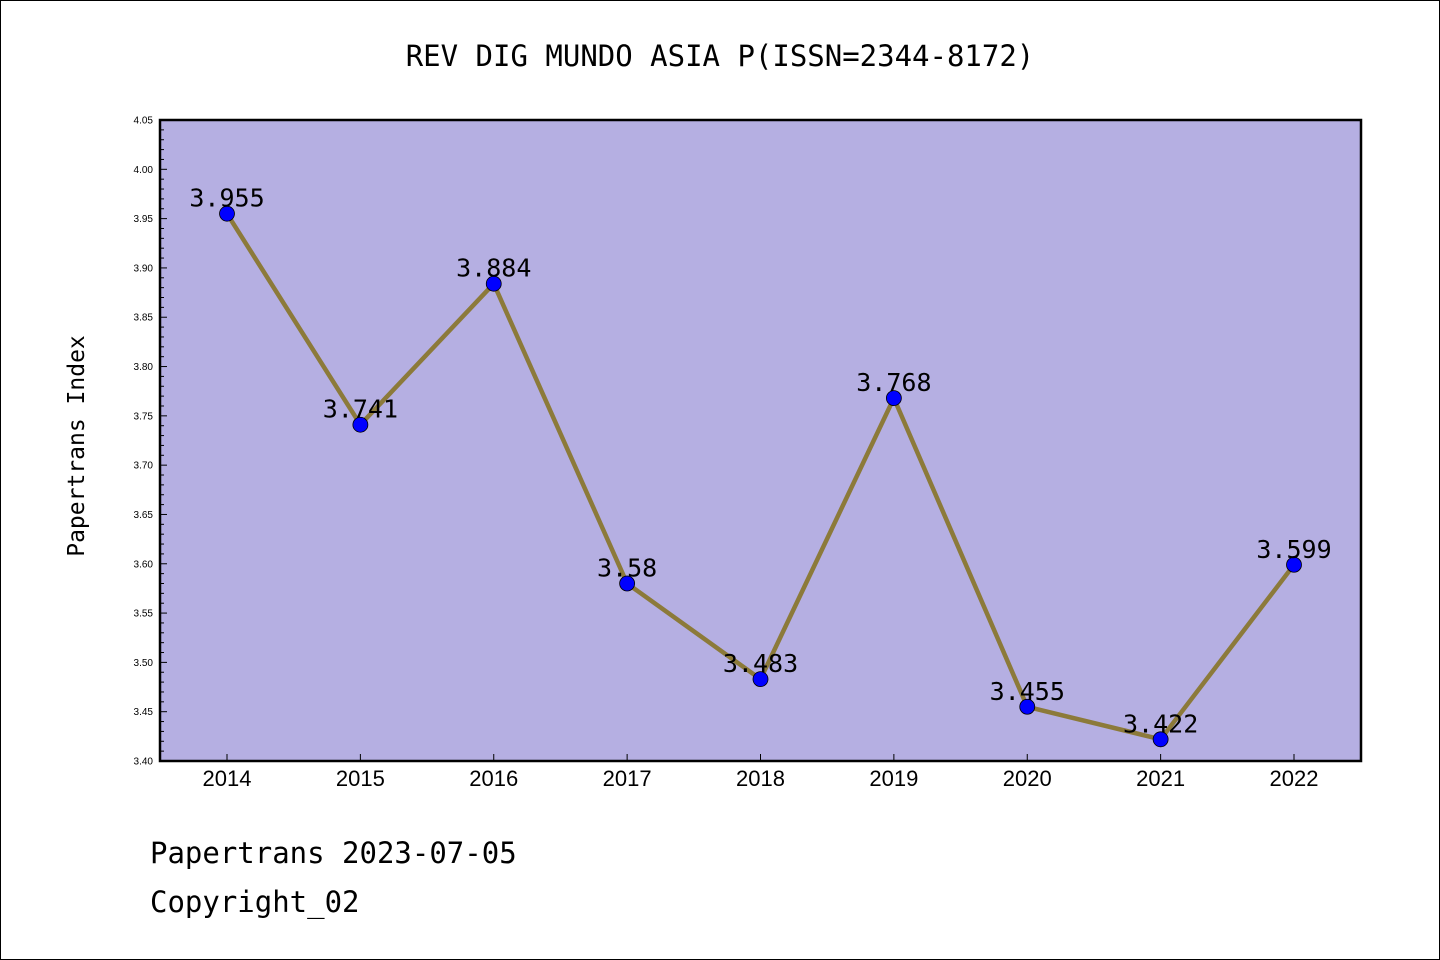 The image size is (1440, 960). Describe the element at coordinates (144, 219) in the screenshot. I see `y-tick-label: 3.95` at that location.